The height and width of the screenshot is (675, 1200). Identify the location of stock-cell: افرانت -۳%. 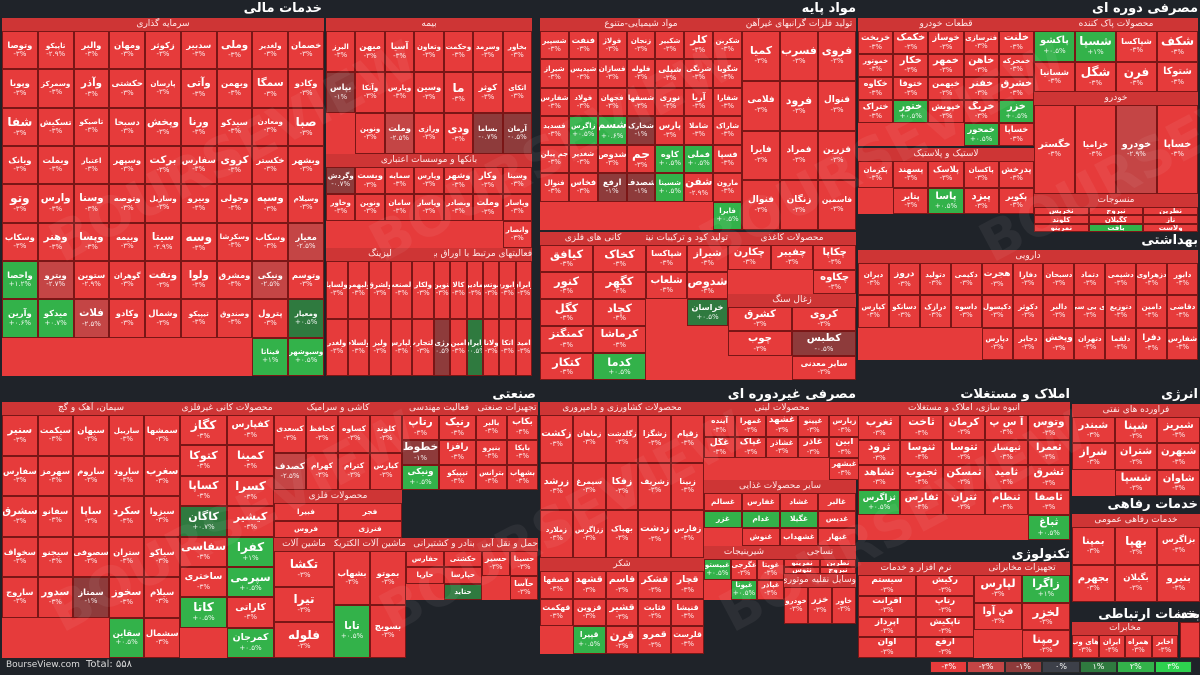
(887, 606).